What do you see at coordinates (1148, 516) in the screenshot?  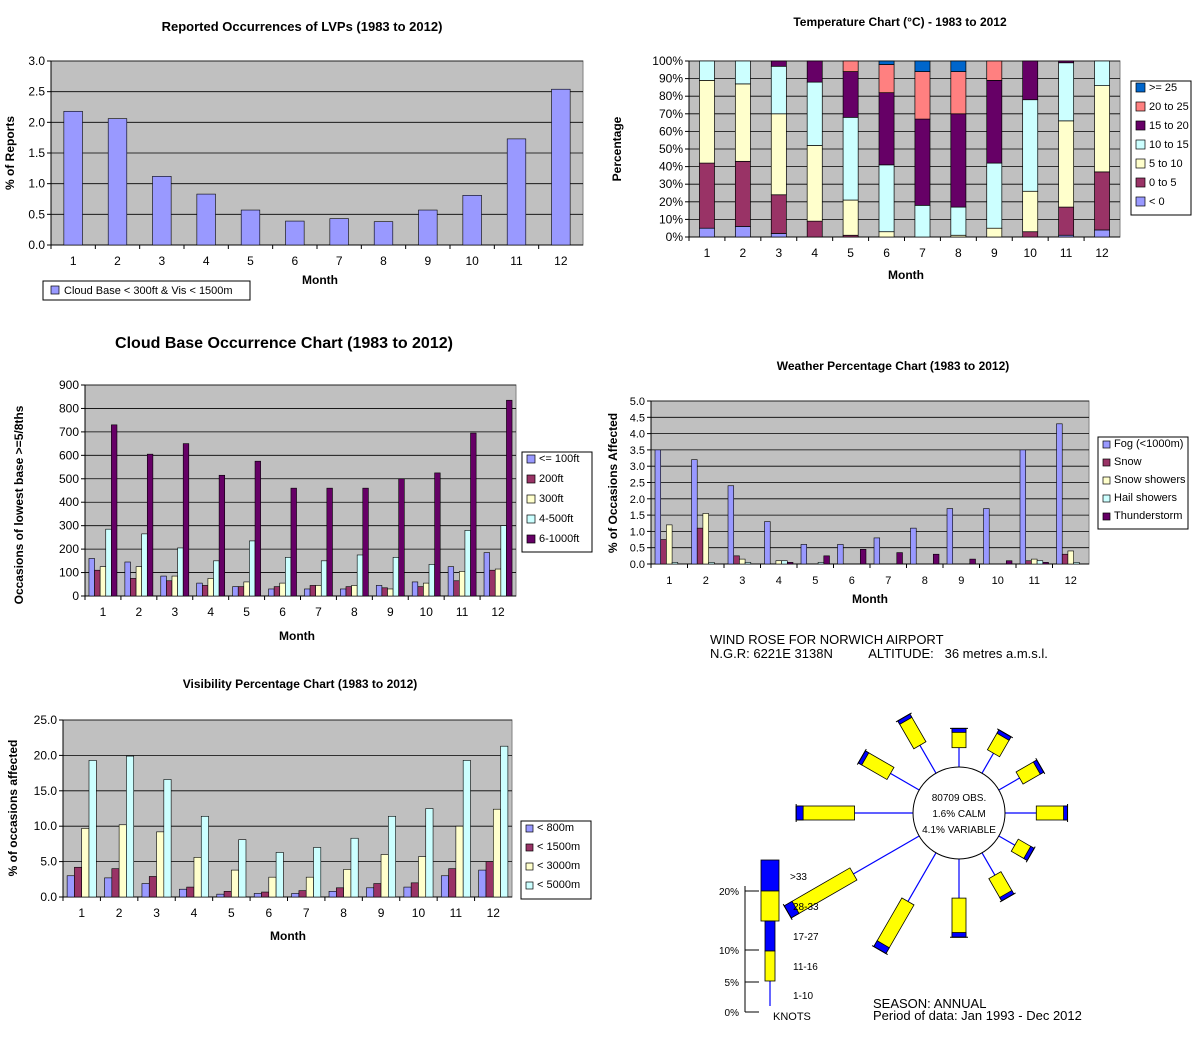 I see `legend-label: Thunderstorm` at bounding box center [1148, 516].